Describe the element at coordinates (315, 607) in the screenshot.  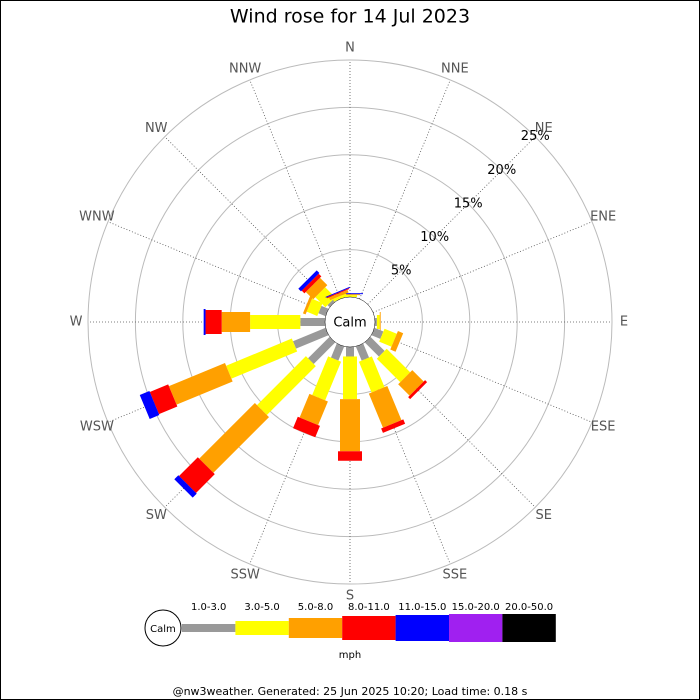
I see `legend-label: 5.0-8.0` at that location.